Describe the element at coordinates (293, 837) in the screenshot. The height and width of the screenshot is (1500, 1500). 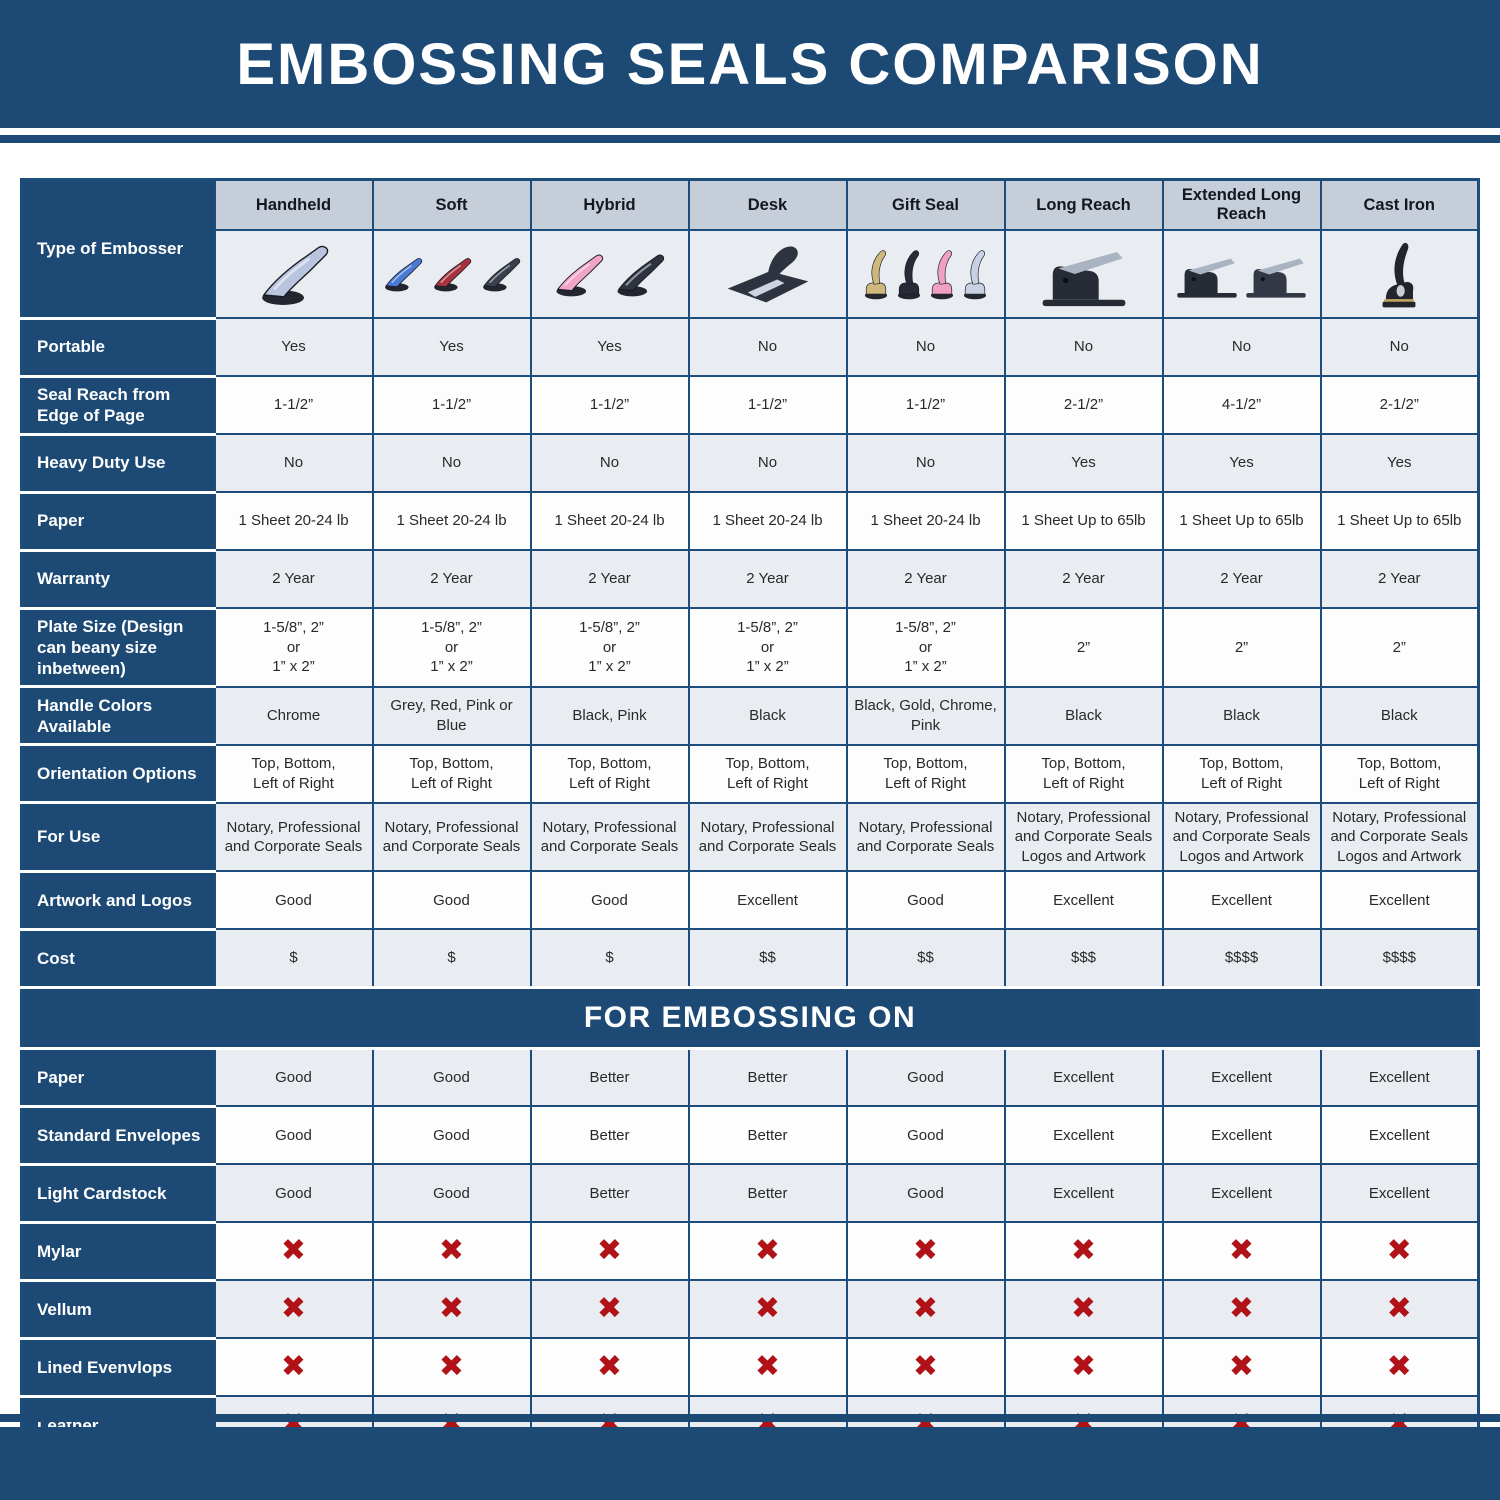
I see `cell-for-use-handheld: Notary, Professional and Corporate Seals` at that location.